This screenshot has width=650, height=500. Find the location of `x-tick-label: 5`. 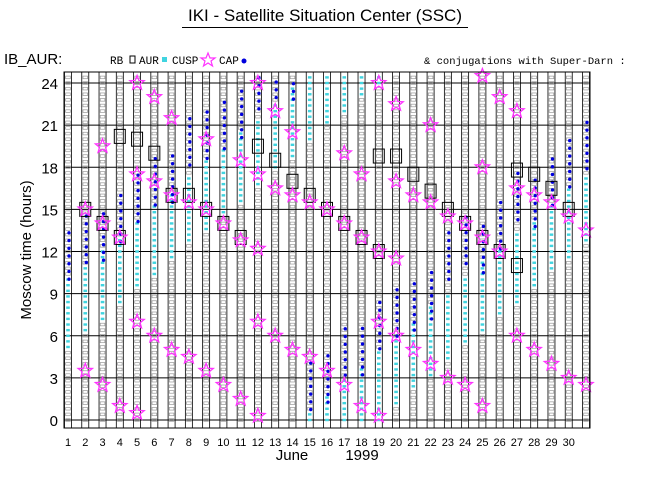

x-tick-label: 5 is located at coordinates (137, 443).